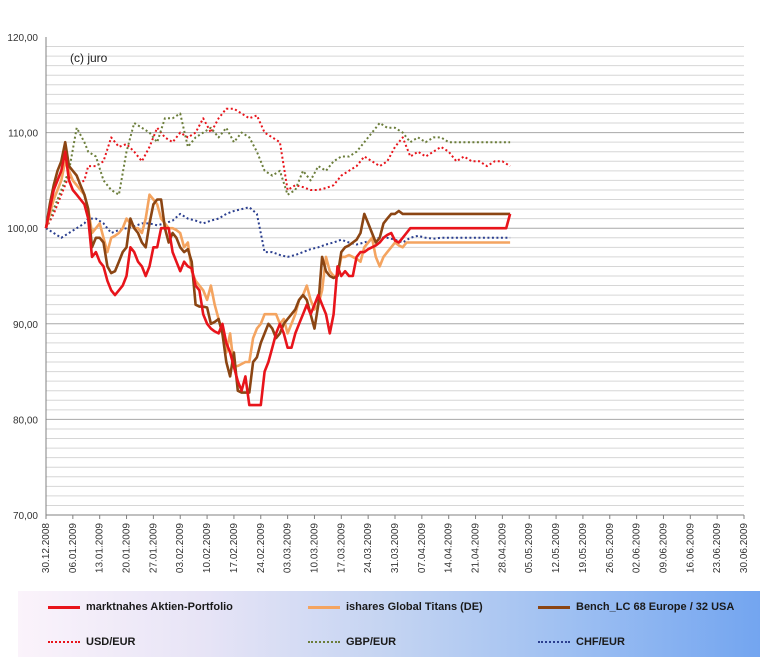 The image size is (770, 662). What do you see at coordinates (422, 548) in the screenshot?
I see `x-tick-label: 07.04.2009` at bounding box center [422, 548].